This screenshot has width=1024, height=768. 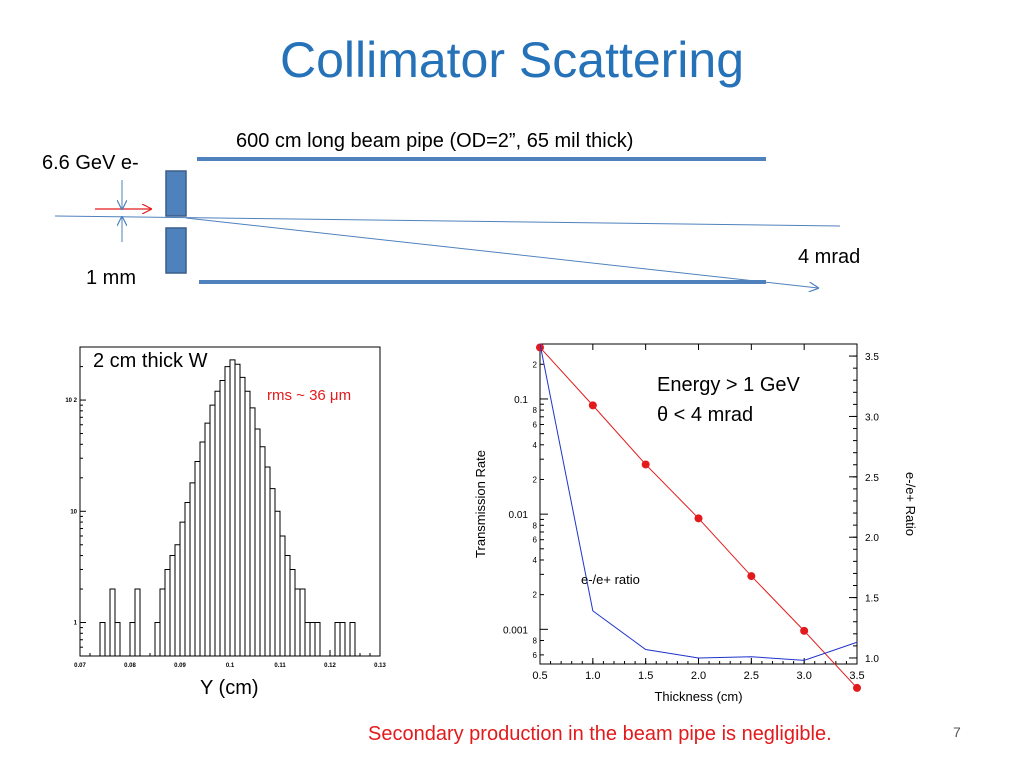 What do you see at coordinates (521, 400) in the screenshot?
I see `transmission-y-tick-label: 0.1` at bounding box center [521, 400].